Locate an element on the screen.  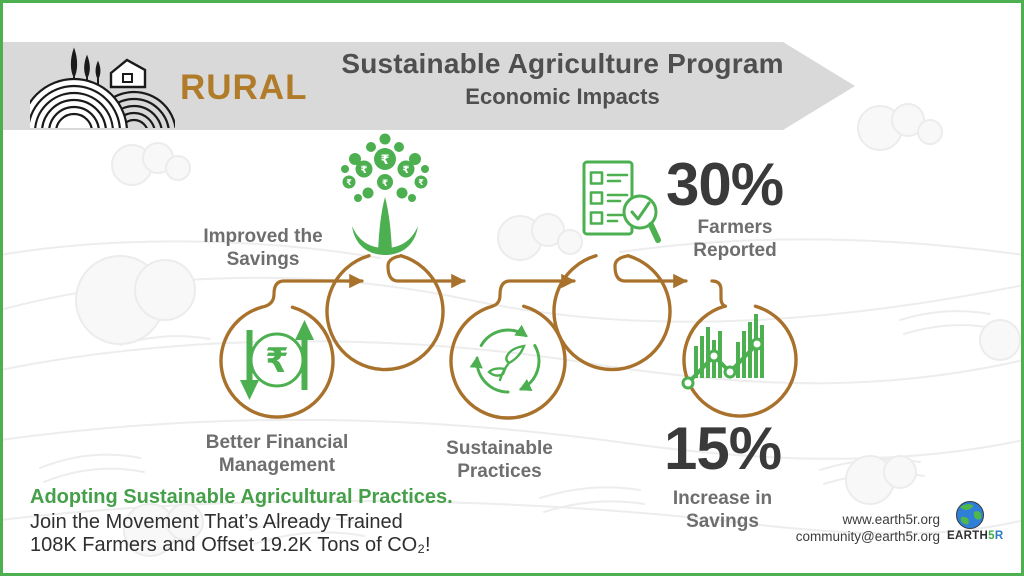
cta-line-1: Join the Movement That’s Already Trained is located at coordinates (216, 522).